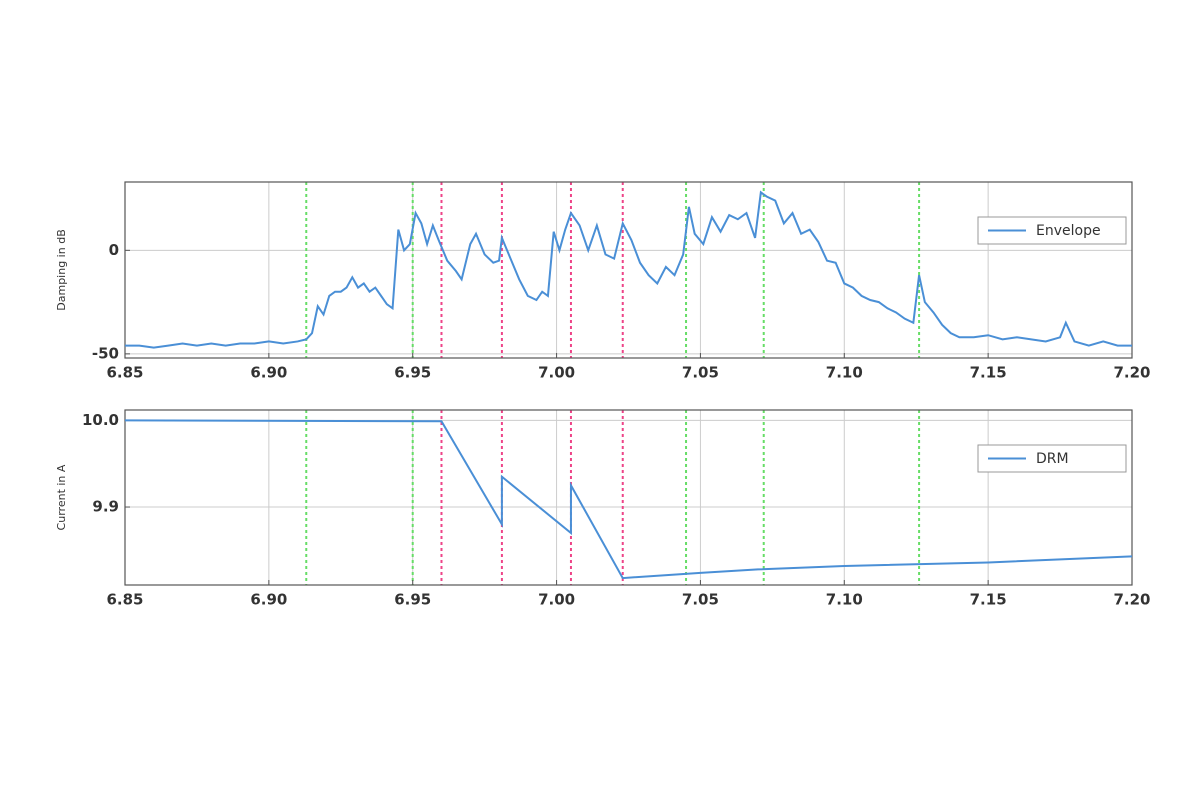 This screenshot has height=800, width=1200. I want to click on y-tick-label: -50, so click(105, 353).